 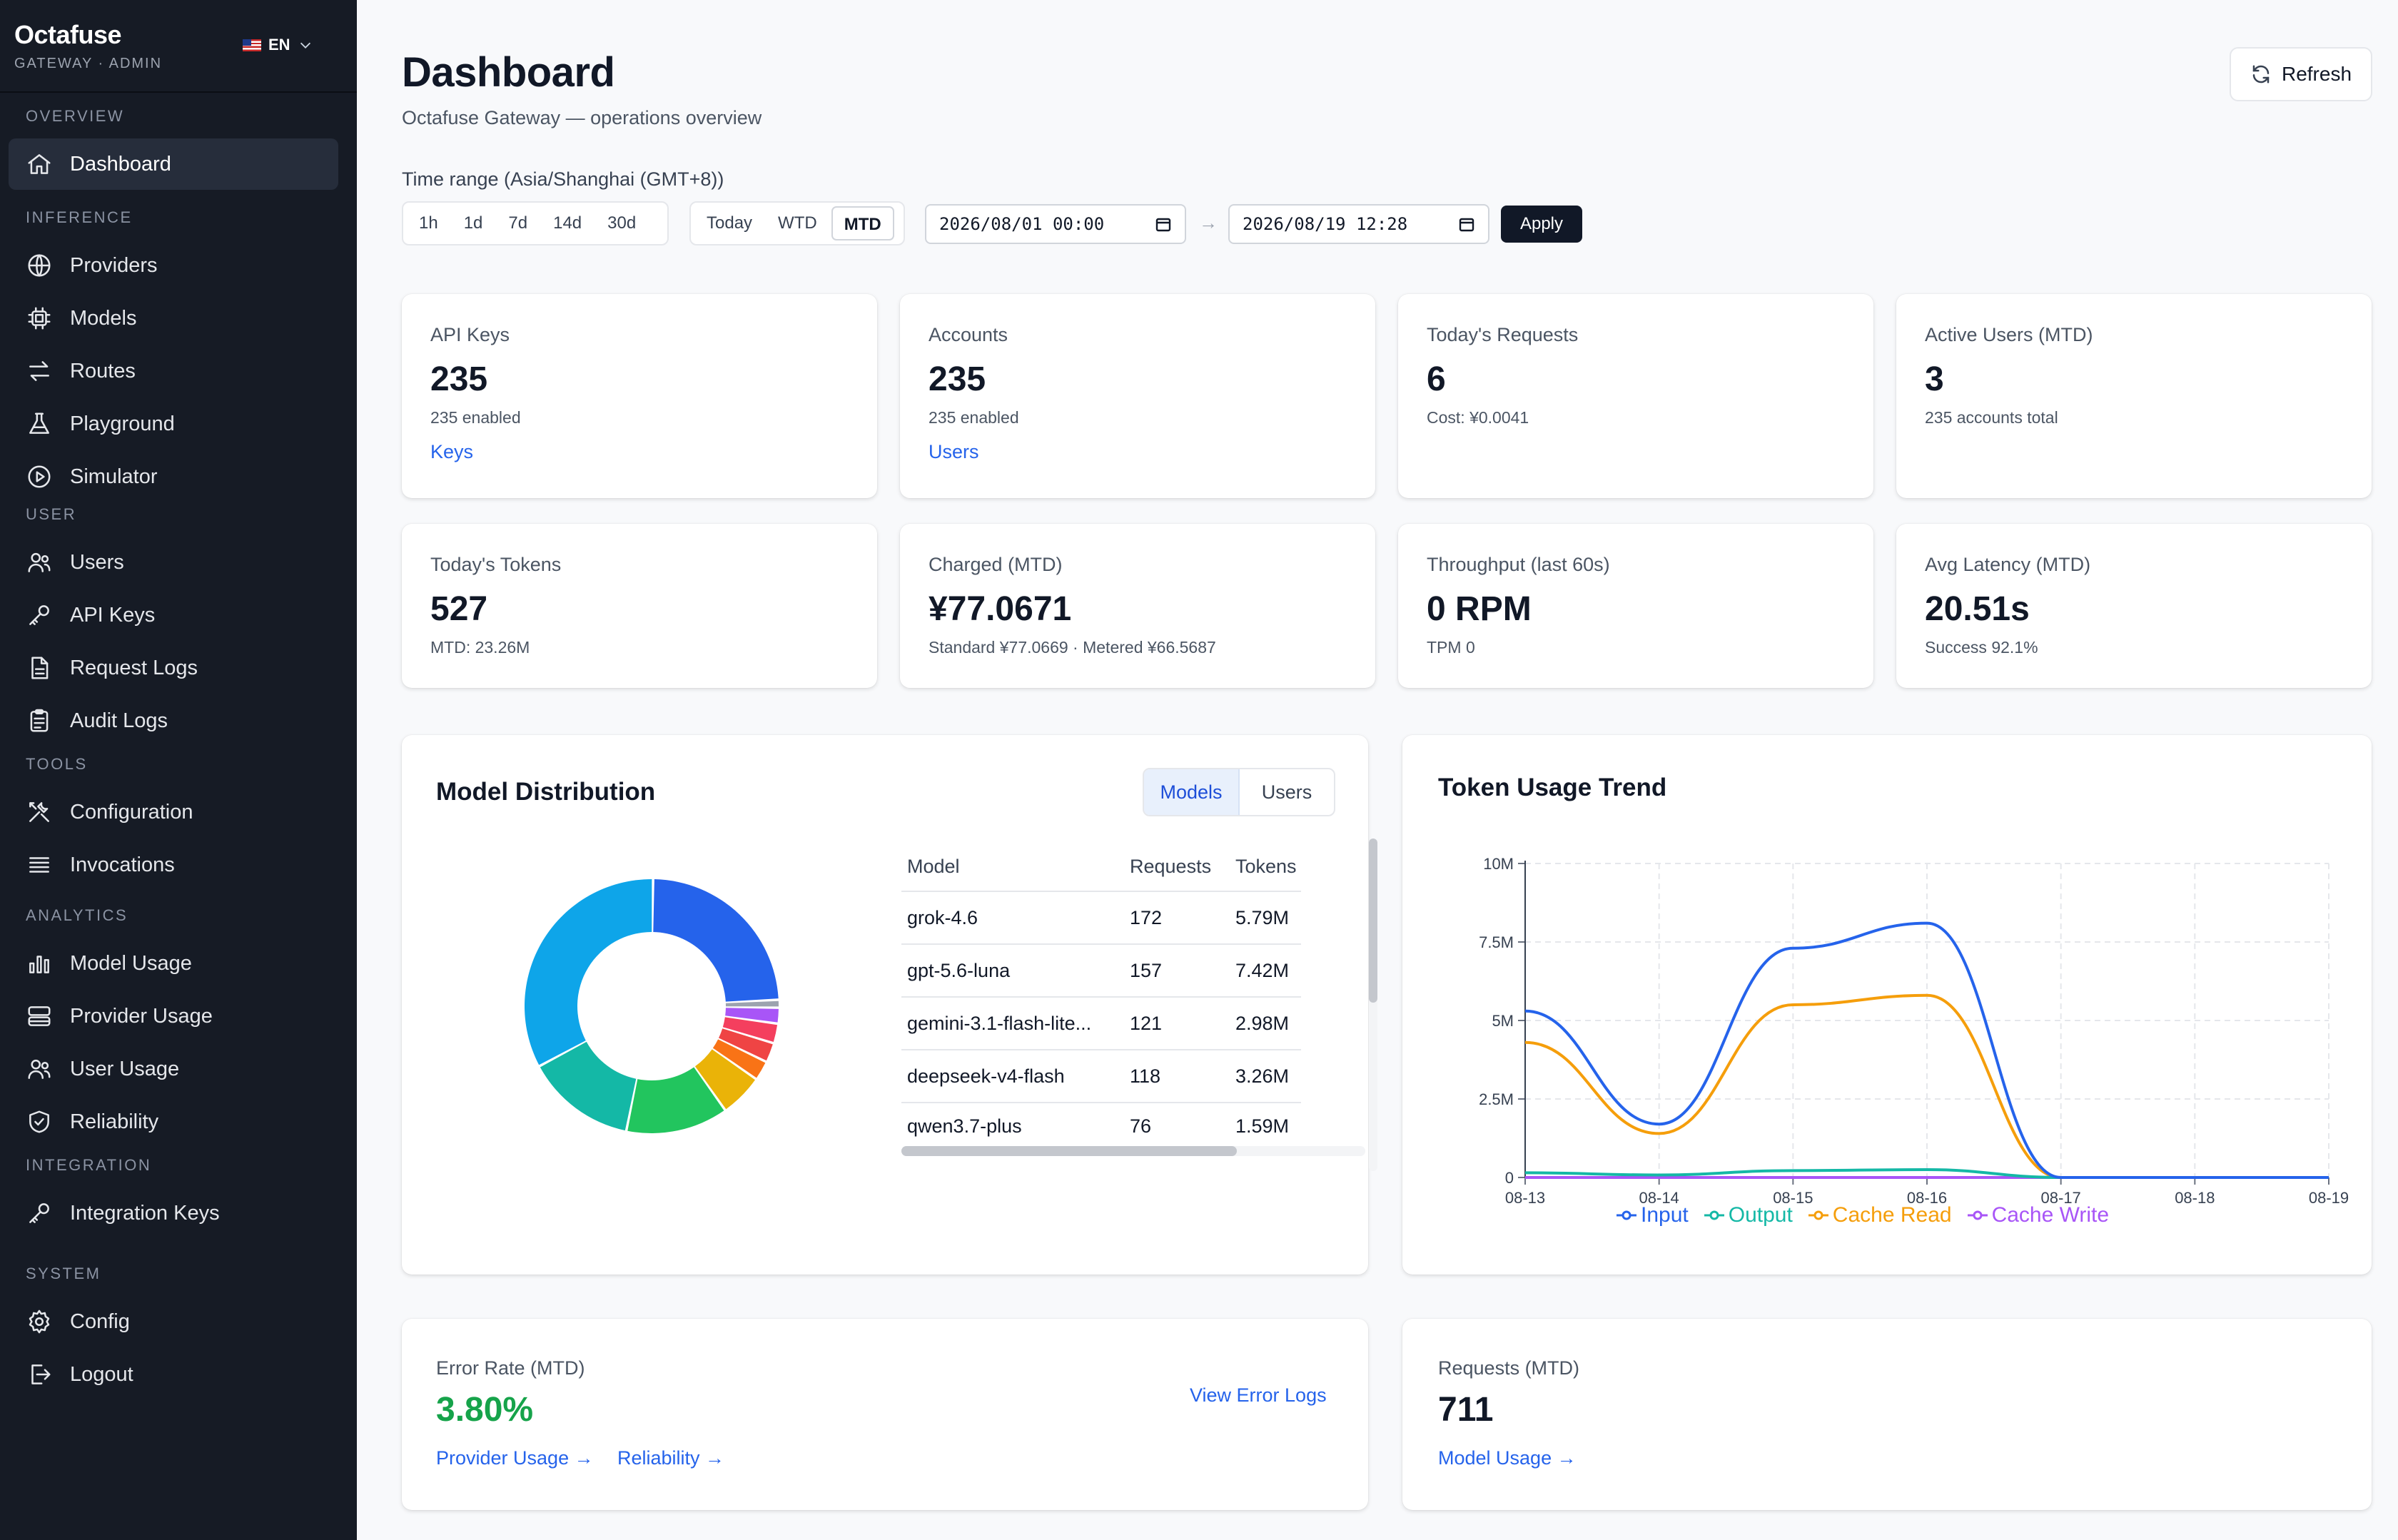 What do you see at coordinates (77, 915) in the screenshot?
I see `section-title-analytics: ANALYTICS` at bounding box center [77, 915].